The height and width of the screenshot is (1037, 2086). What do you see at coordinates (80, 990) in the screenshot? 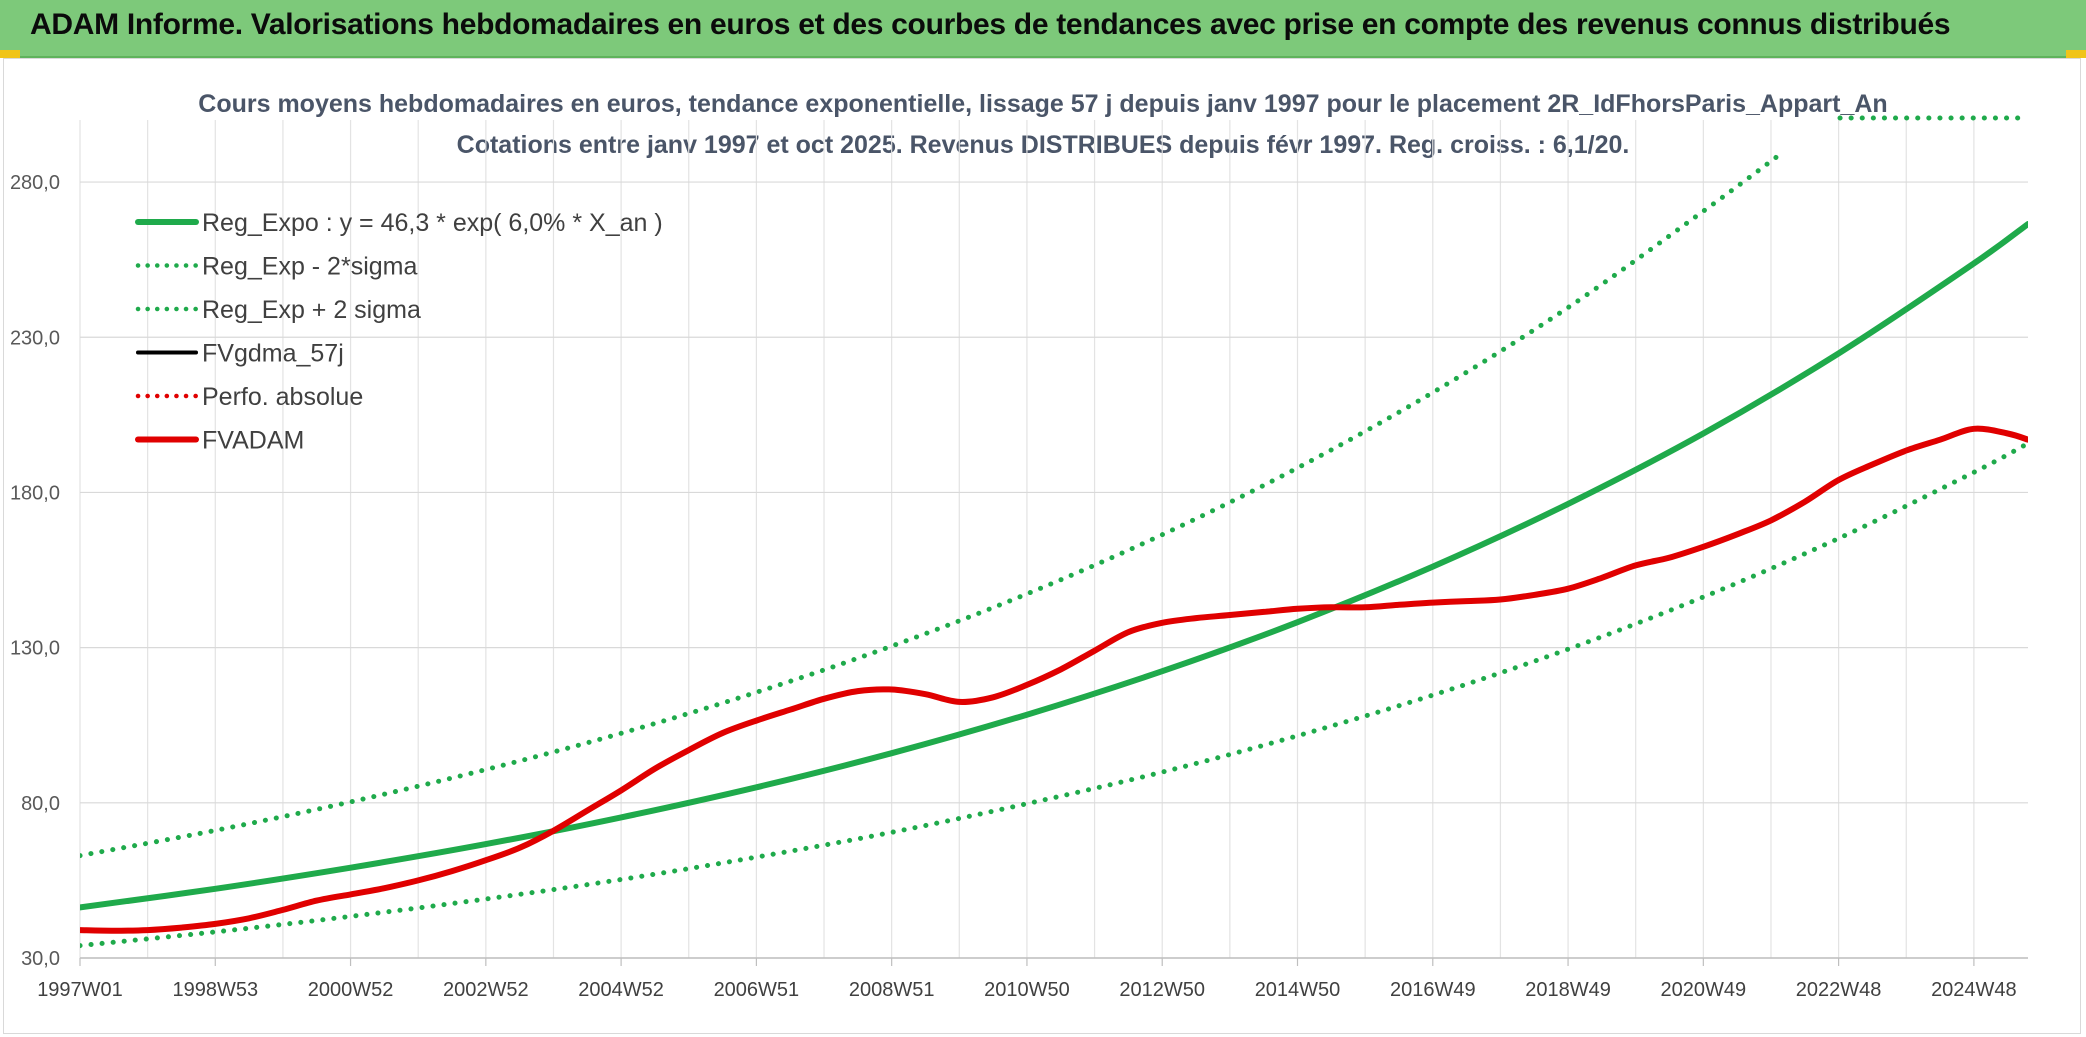
I see `x-tick-label: 1997W01` at bounding box center [80, 990].